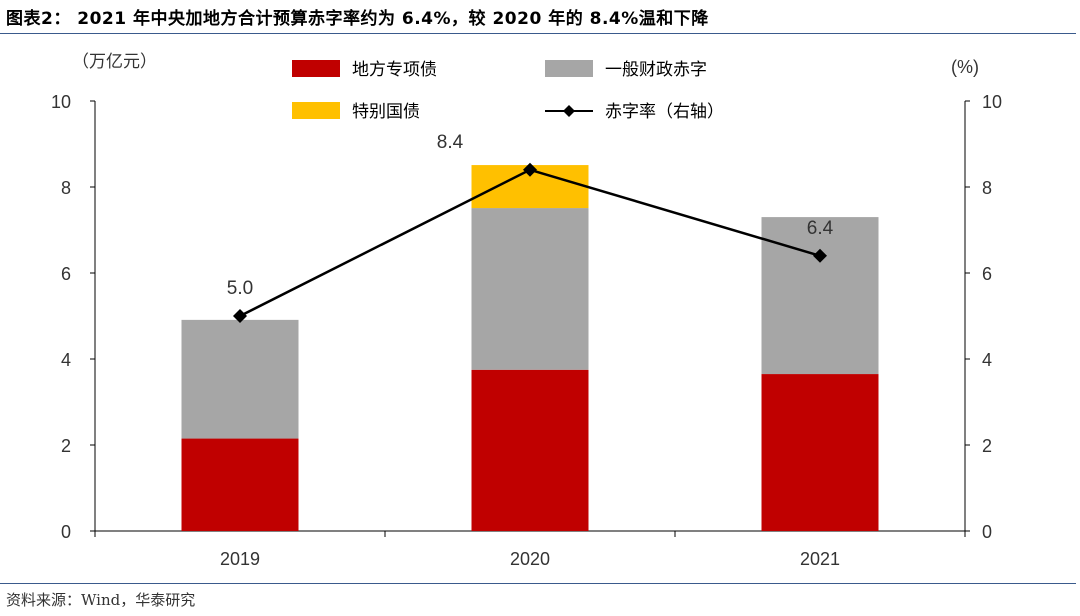  I want to click on y-left-tick-label: 4, so click(66, 360).